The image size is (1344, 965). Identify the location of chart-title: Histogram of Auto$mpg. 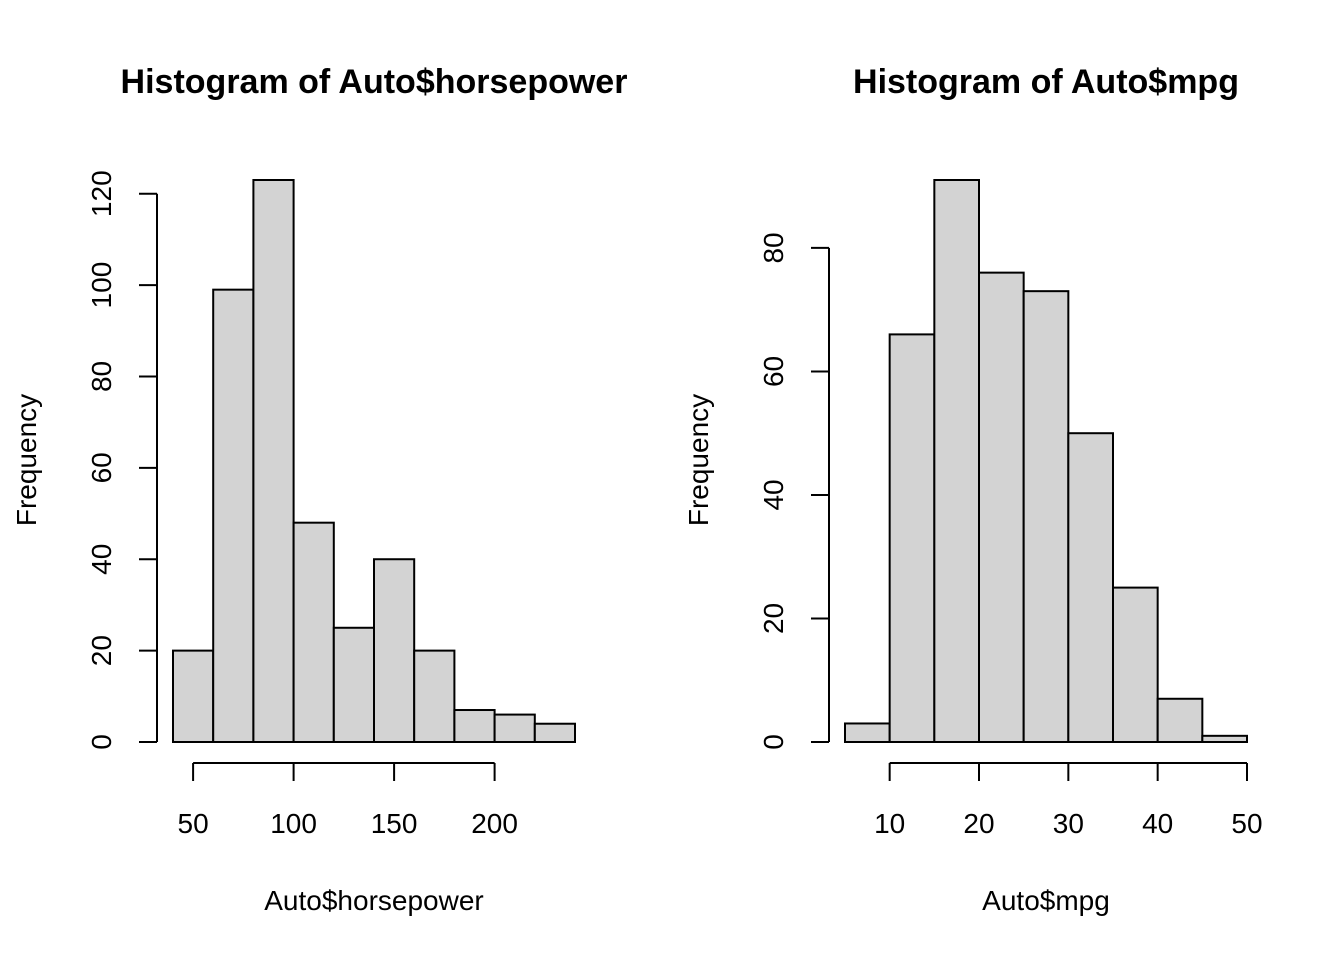
(1046, 82).